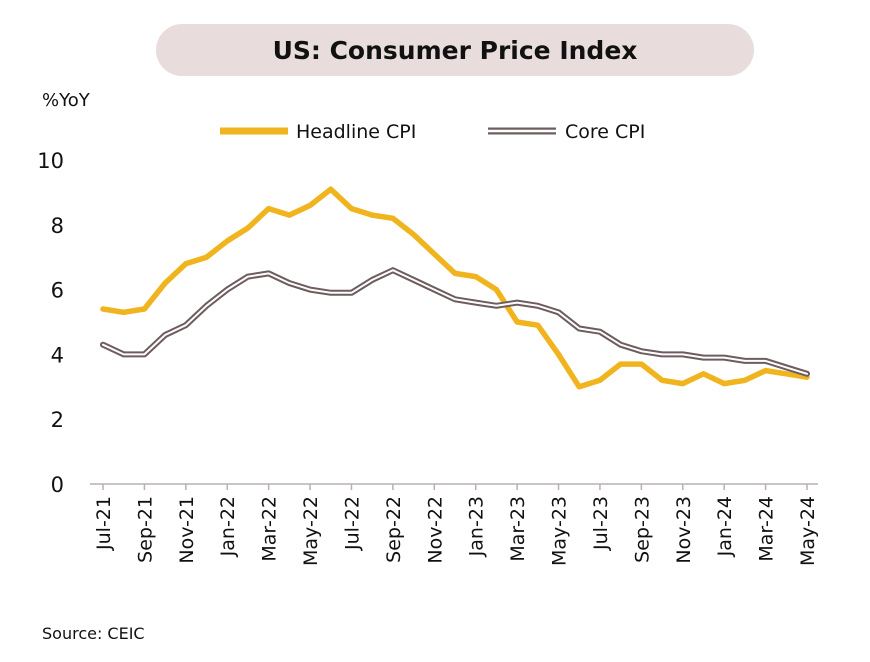 The width and height of the screenshot is (870, 662). What do you see at coordinates (228, 526) in the screenshot?
I see `x-tick-label: Jan-22` at bounding box center [228, 526].